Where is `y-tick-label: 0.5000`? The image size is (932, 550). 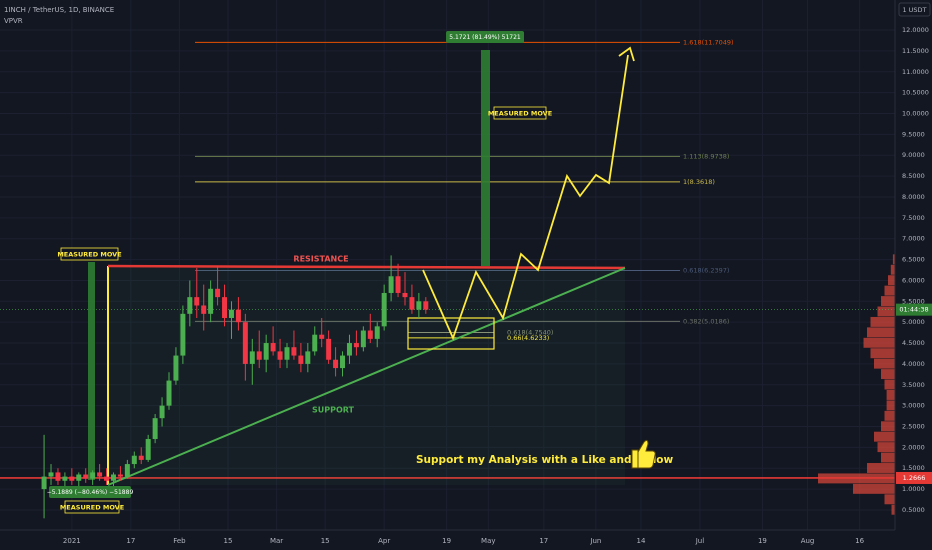 y-tick-label: 0.5000 is located at coordinates (913, 510).